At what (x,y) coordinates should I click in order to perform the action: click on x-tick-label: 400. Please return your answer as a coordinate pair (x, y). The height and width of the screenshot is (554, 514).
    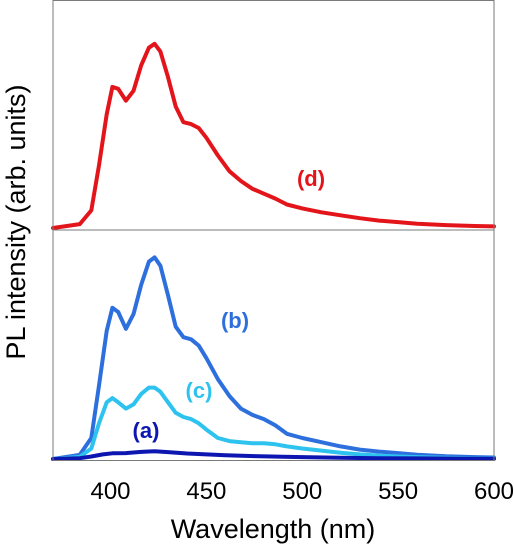
    Looking at the image, I should click on (110, 491).